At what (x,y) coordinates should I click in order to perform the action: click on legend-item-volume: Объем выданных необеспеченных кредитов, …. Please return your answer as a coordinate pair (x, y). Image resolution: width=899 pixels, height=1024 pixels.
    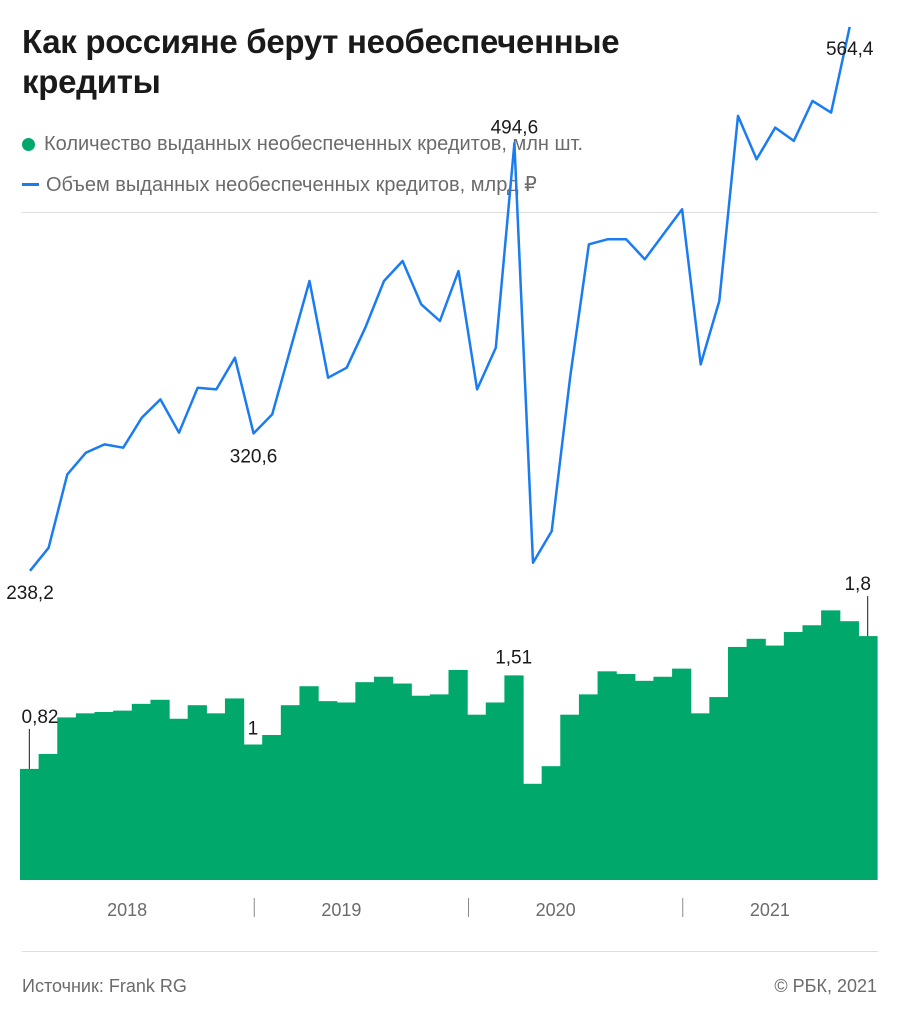
    Looking at the image, I should click on (302, 184).